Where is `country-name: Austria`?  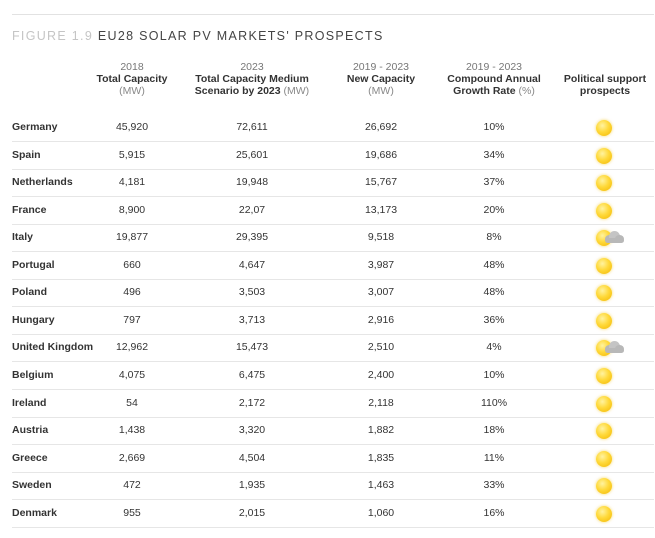
country-name: Austria is located at coordinates (30, 430).